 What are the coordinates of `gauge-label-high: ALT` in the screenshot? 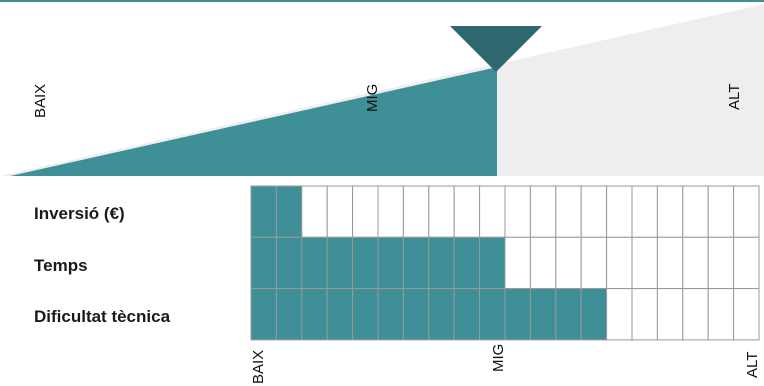 It's located at (734, 96).